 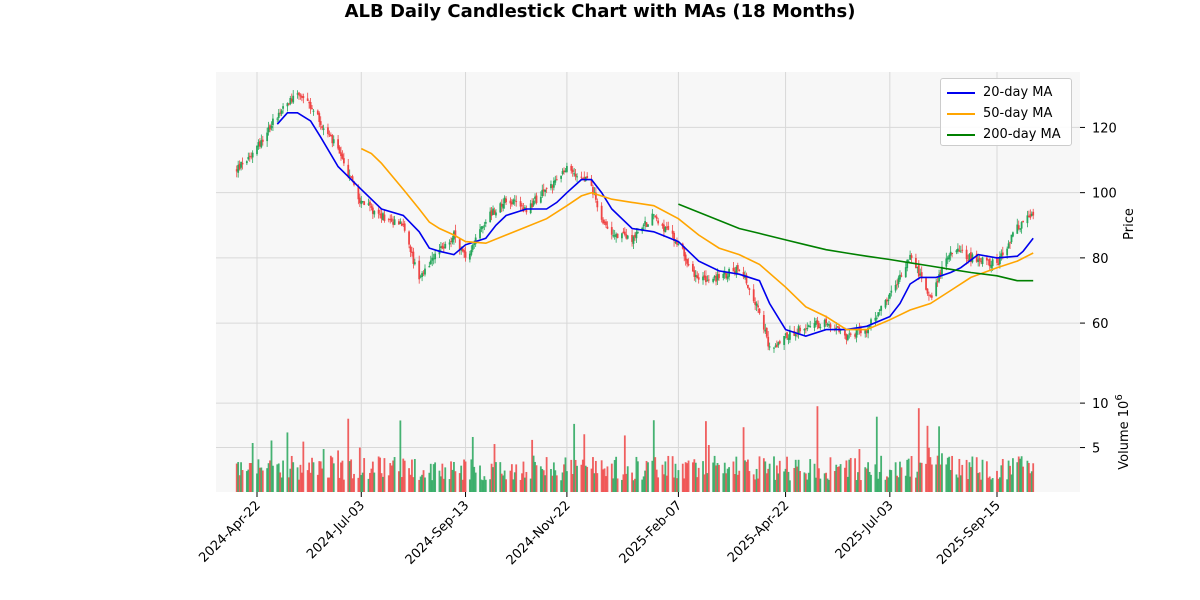 What do you see at coordinates (1006, 92) in the screenshot?
I see `legend-item: 20-day MA` at bounding box center [1006, 92].